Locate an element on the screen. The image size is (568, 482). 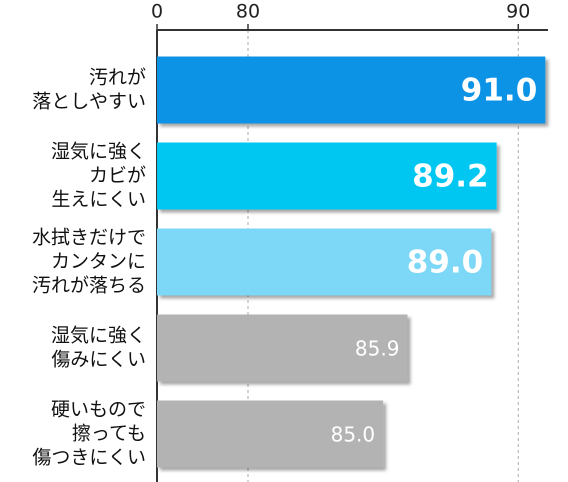
value-label: 89.0 is located at coordinates (445, 263).